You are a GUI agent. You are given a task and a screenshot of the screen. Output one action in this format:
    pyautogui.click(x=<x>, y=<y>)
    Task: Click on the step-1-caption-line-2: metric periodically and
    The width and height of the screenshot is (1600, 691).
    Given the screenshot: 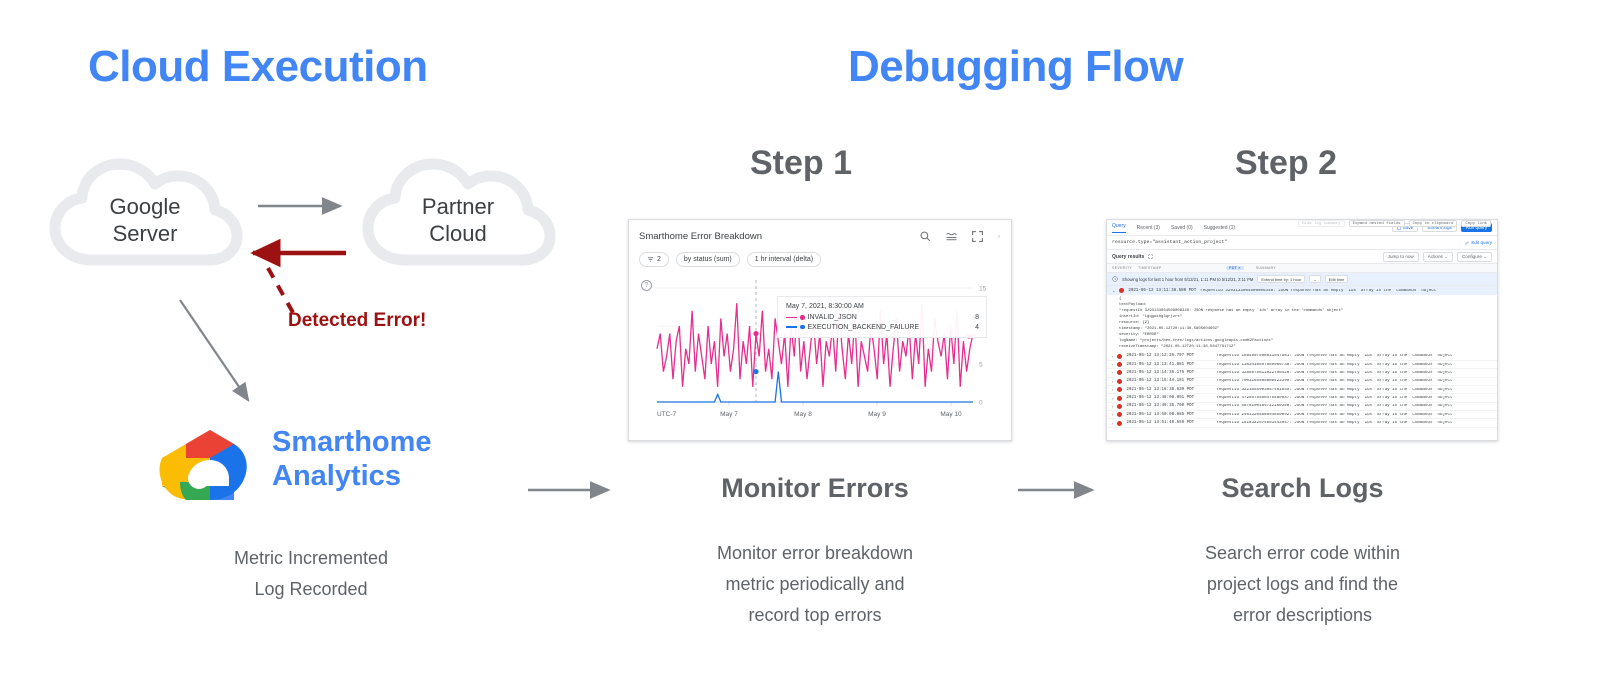 What is the action you would take?
    pyautogui.click(x=815, y=583)
    